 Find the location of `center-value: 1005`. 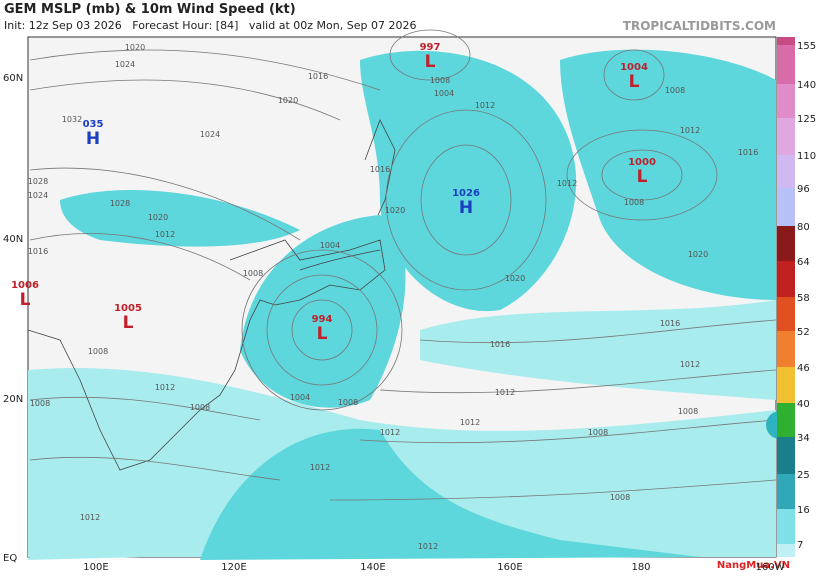

center-value: 1005 is located at coordinates (128, 308).